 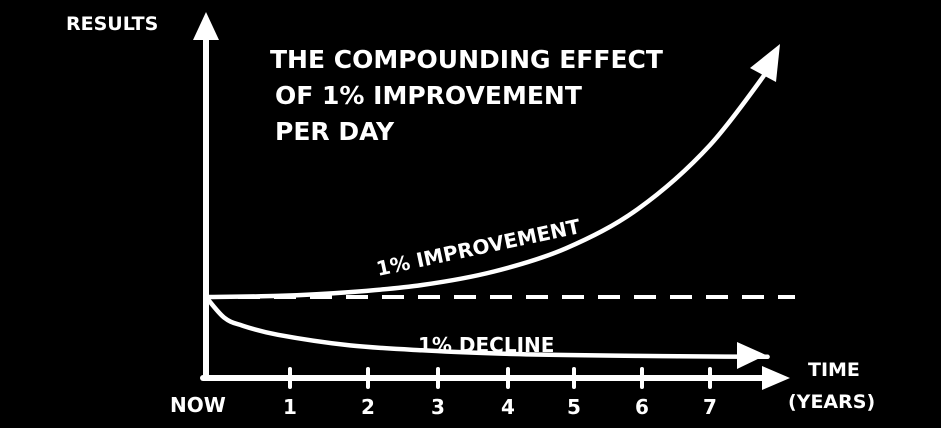 What do you see at coordinates (290, 407) in the screenshot?
I see `x-tick-label-1: 1` at bounding box center [290, 407].